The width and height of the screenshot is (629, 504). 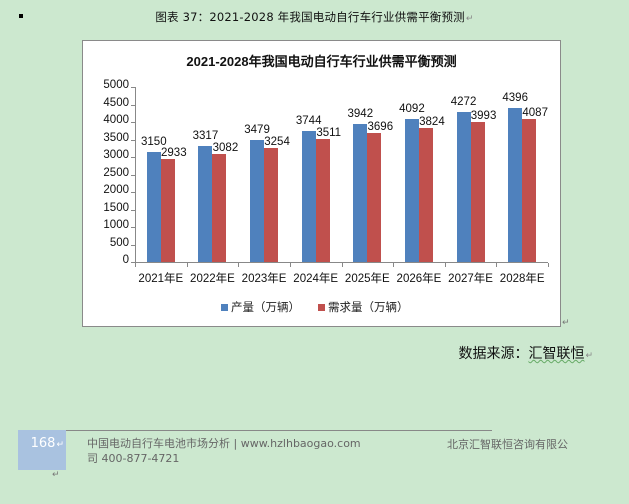 What do you see at coordinates (161, 279) in the screenshot?
I see `x-category-label: 2021年E` at bounding box center [161, 279].